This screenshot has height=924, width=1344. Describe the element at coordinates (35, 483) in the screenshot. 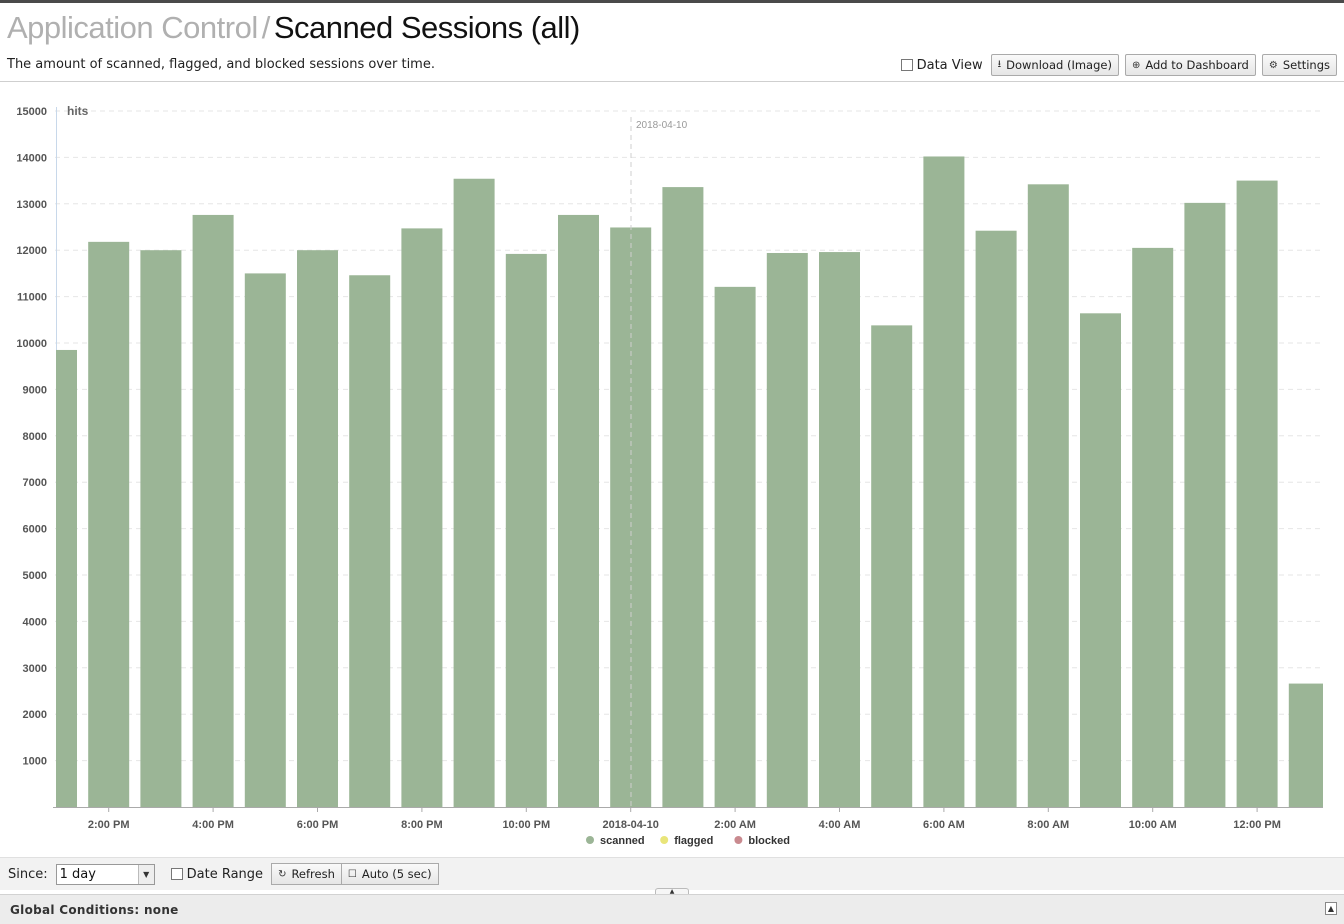

I see `y-tick-label: 7000` at that location.